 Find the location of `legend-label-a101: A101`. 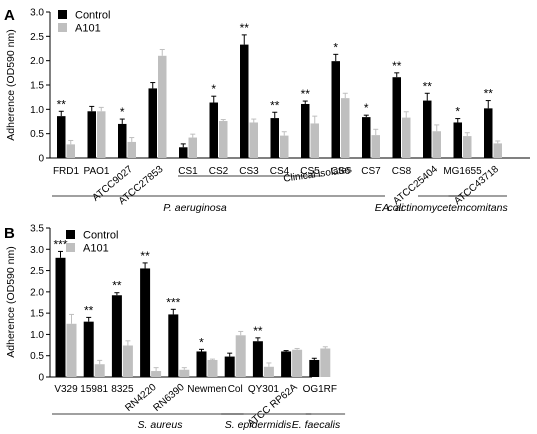

legend-label-a101: A101 is located at coordinates (88, 29).